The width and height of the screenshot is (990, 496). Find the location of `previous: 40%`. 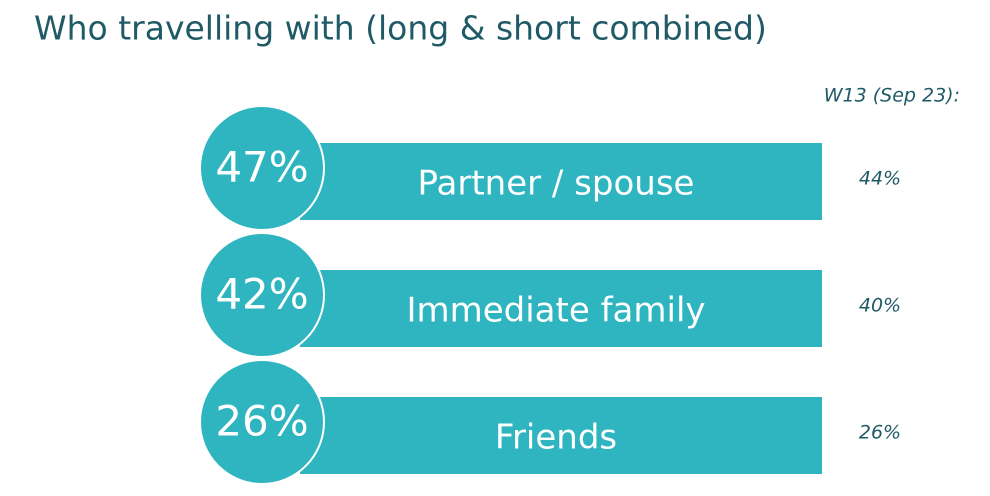

previous: 40% is located at coordinates (880, 306).